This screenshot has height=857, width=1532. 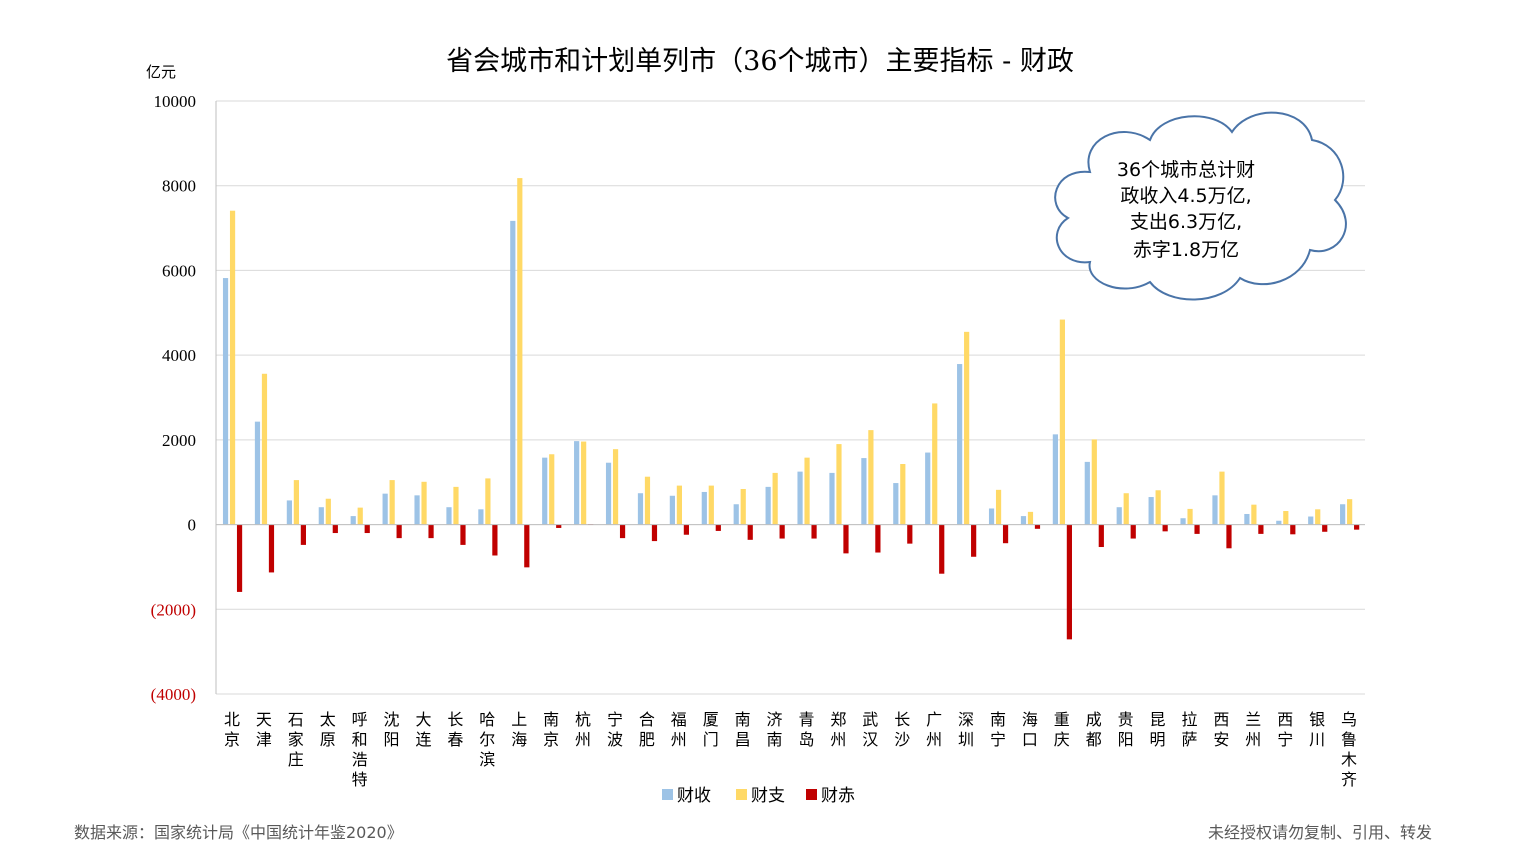 What do you see at coordinates (991, 516) in the screenshot?
I see `bar-财收-南宁` at bounding box center [991, 516].